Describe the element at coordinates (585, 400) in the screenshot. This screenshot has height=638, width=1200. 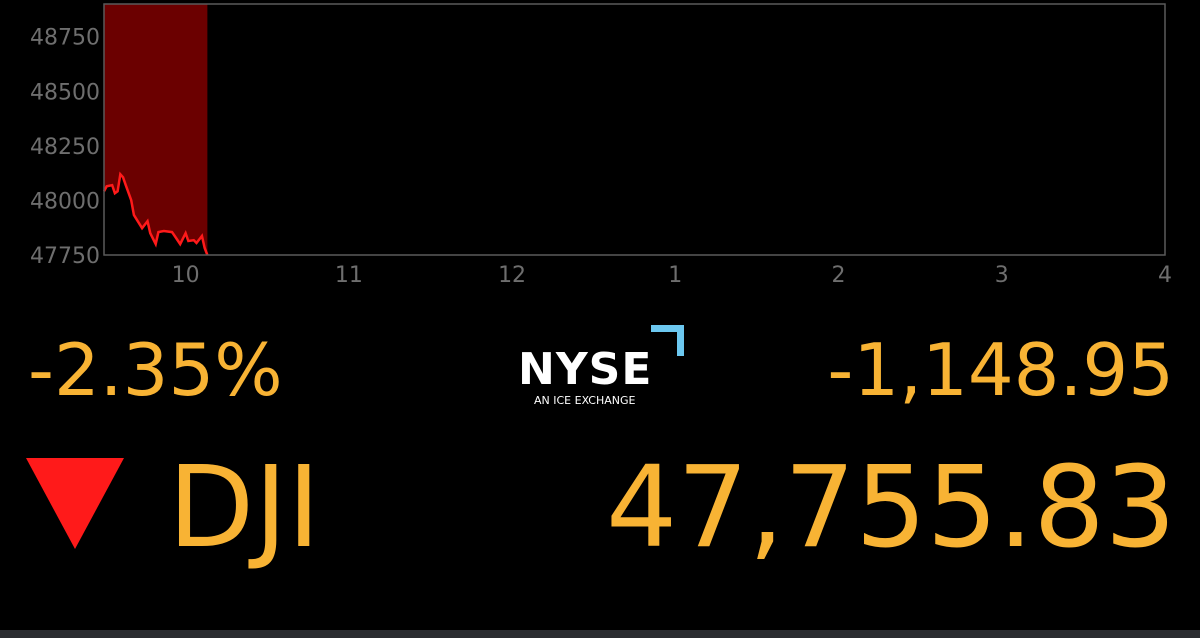
I see `svg-text: AN ICE EXCHANGE` at that location.